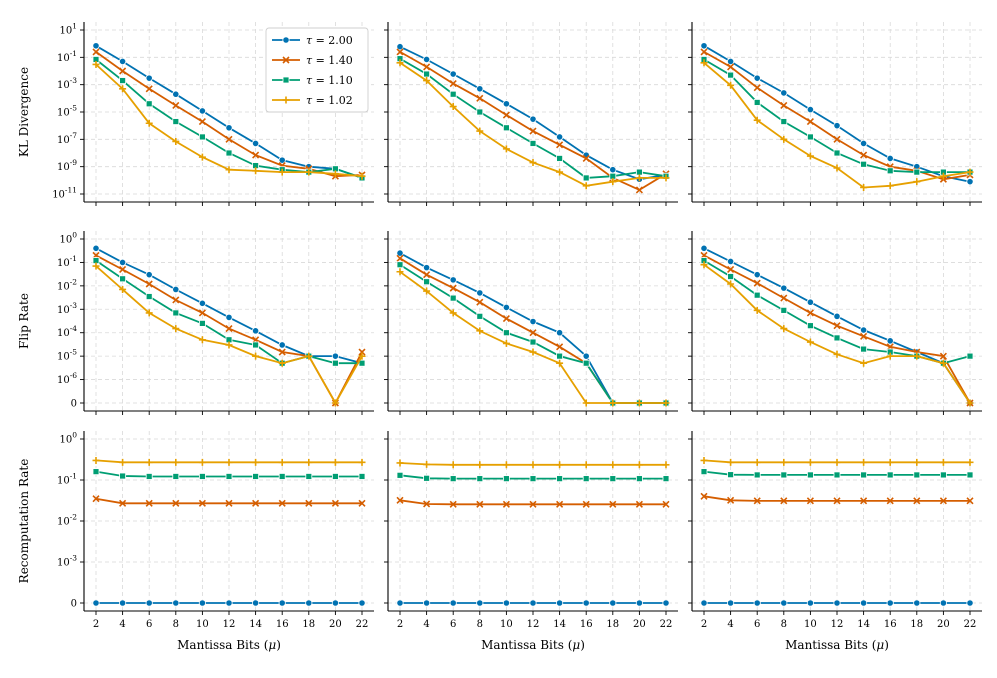 The width and height of the screenshot is (997, 678). I want to click on y-tick-label: 10⁻⁵, so click(67, 355).